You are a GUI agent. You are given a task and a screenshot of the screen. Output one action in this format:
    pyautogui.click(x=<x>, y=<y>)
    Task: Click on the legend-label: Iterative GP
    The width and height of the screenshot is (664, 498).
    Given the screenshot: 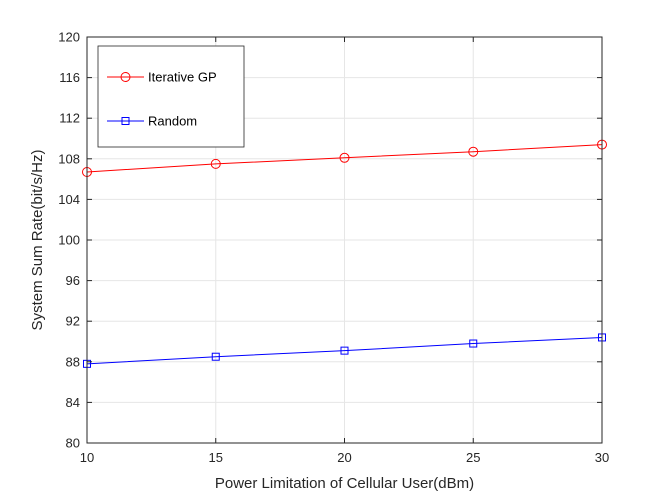 What is the action you would take?
    pyautogui.click(x=182, y=77)
    